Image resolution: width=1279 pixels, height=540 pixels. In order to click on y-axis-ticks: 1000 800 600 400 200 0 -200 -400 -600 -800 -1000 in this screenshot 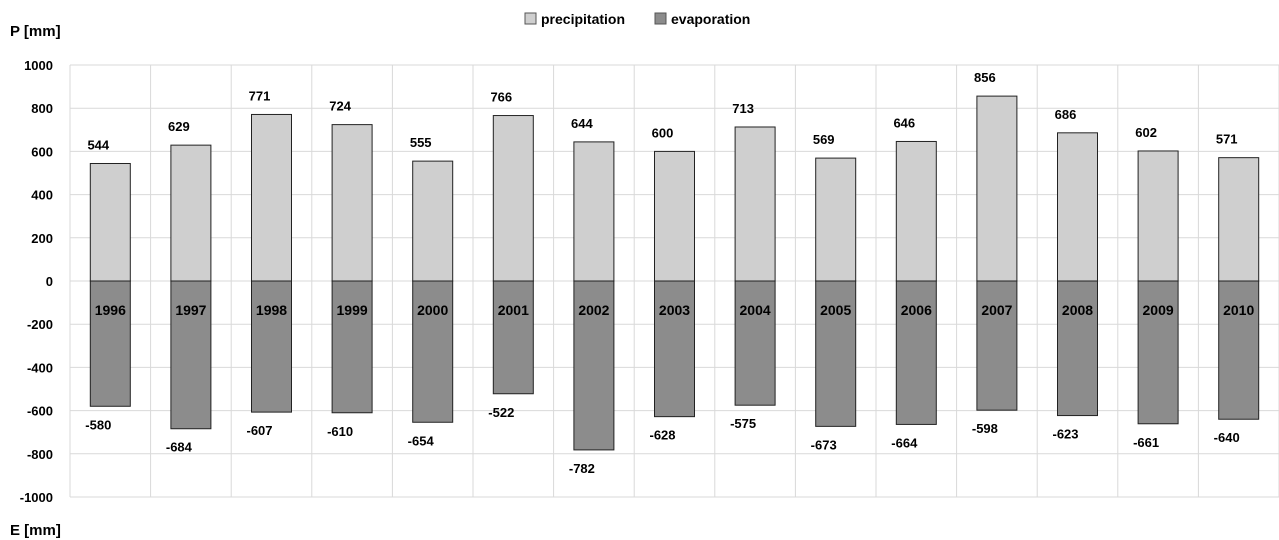, I will do `click(36, 281)`.